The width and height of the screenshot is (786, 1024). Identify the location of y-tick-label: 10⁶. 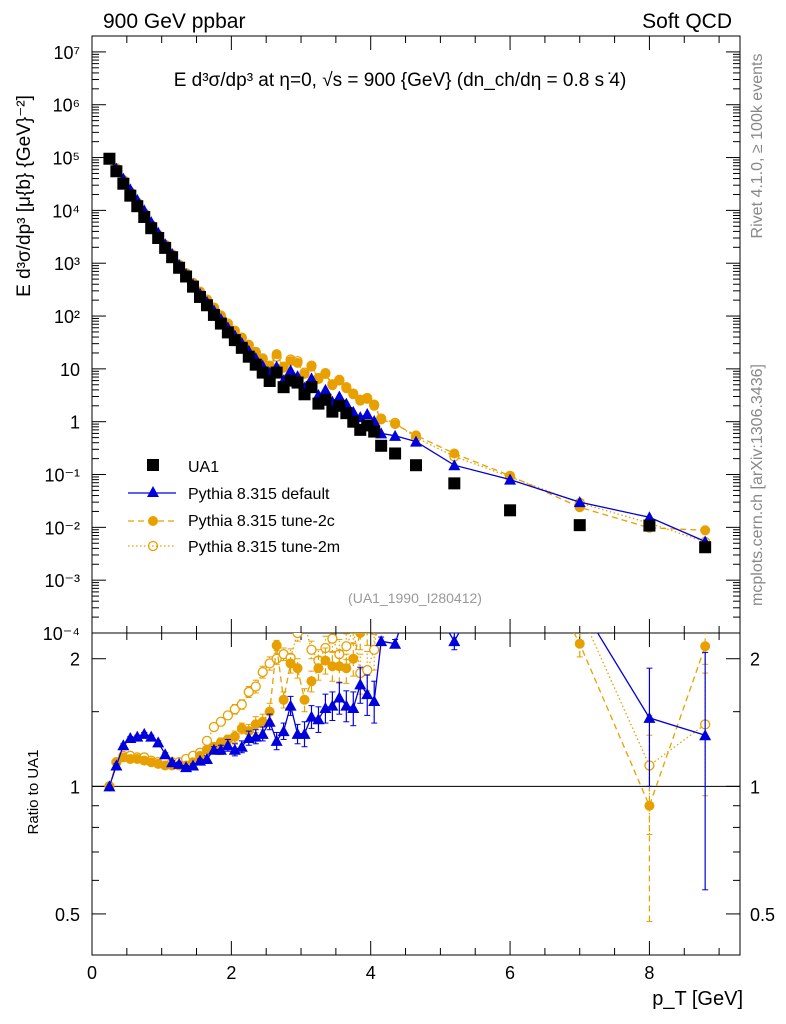
(66, 106).